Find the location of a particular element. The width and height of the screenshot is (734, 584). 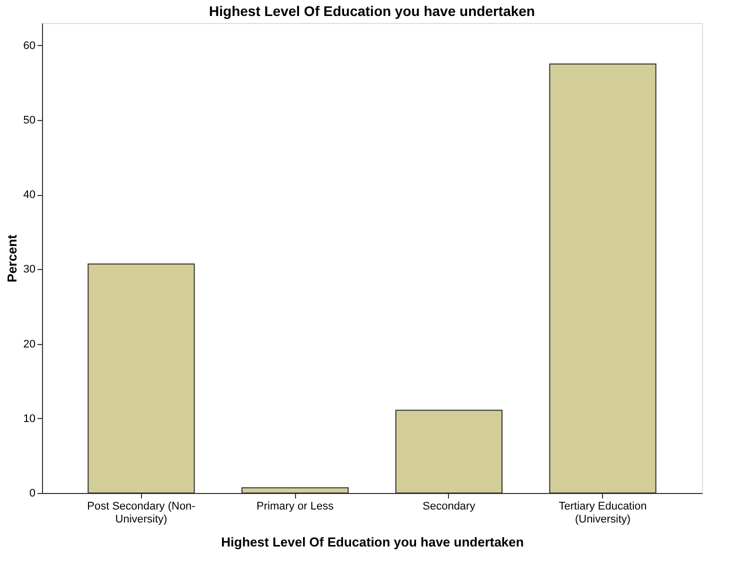

y-axis-title: Percent is located at coordinates (12, 258).